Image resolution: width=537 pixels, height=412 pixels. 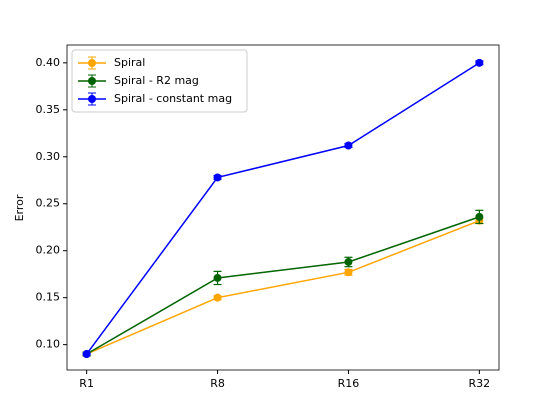 I want to click on y-tick-label: 0.40, so click(x=48, y=62).